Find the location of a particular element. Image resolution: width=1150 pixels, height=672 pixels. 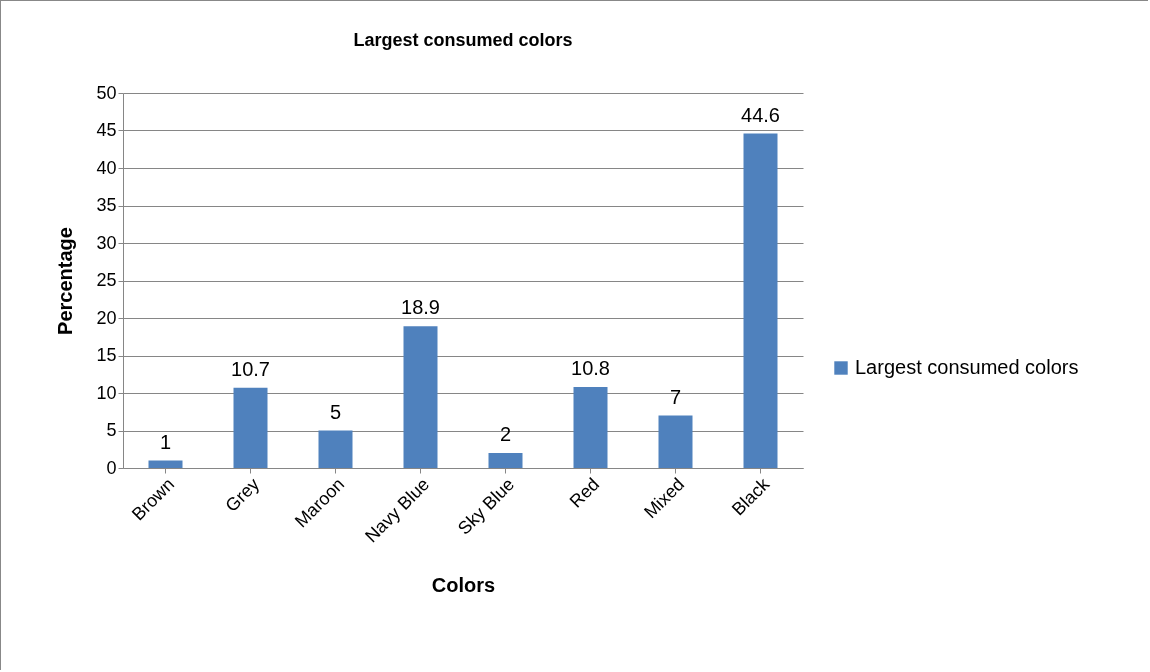

y-tick-label: 45 is located at coordinates (106, 130).